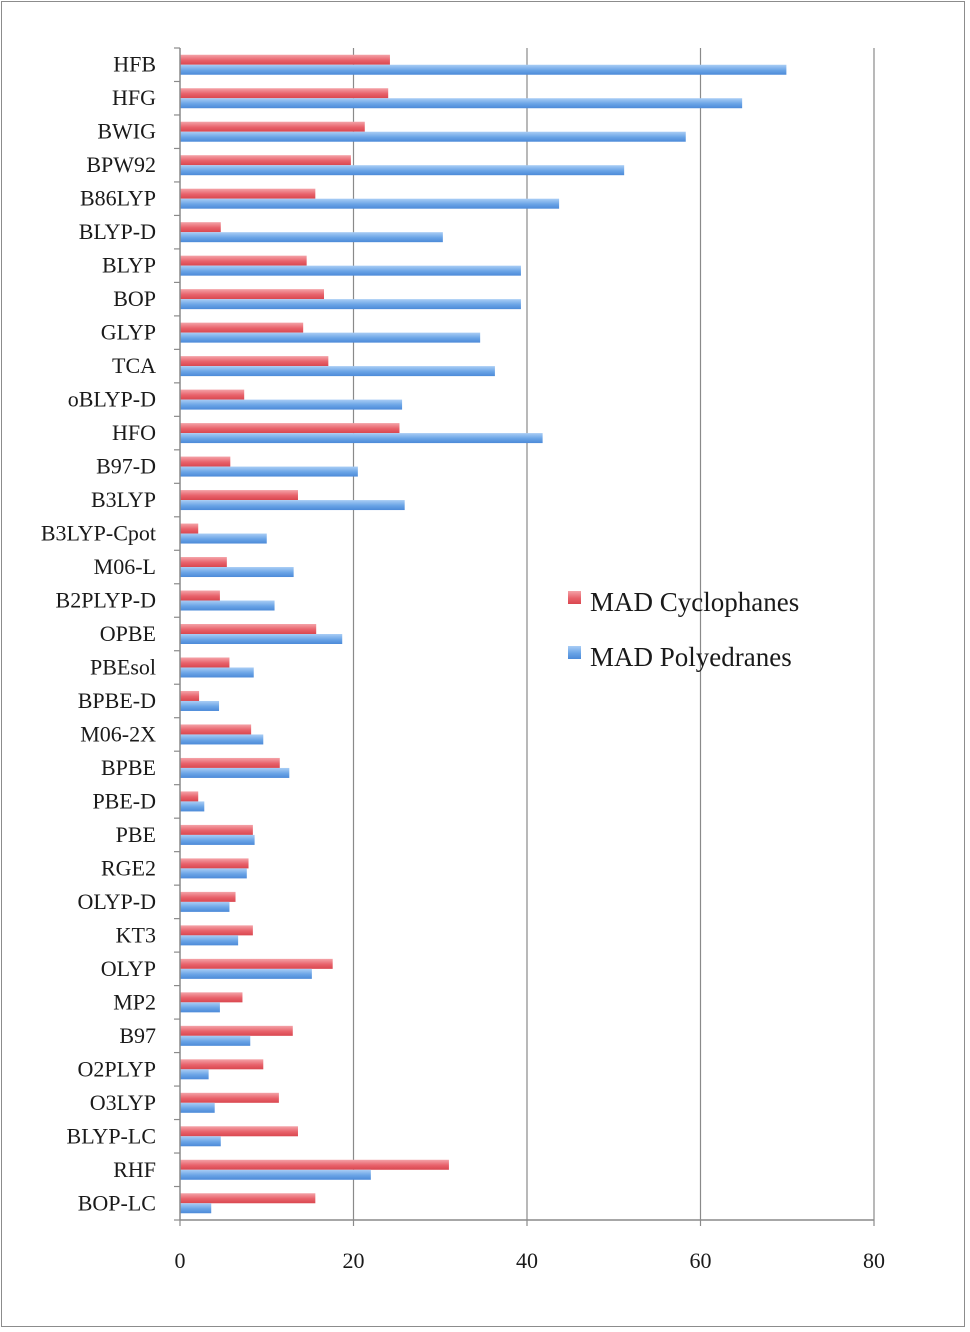 The image size is (970, 1332). I want to click on category-label-tca: TCA, so click(134, 365).